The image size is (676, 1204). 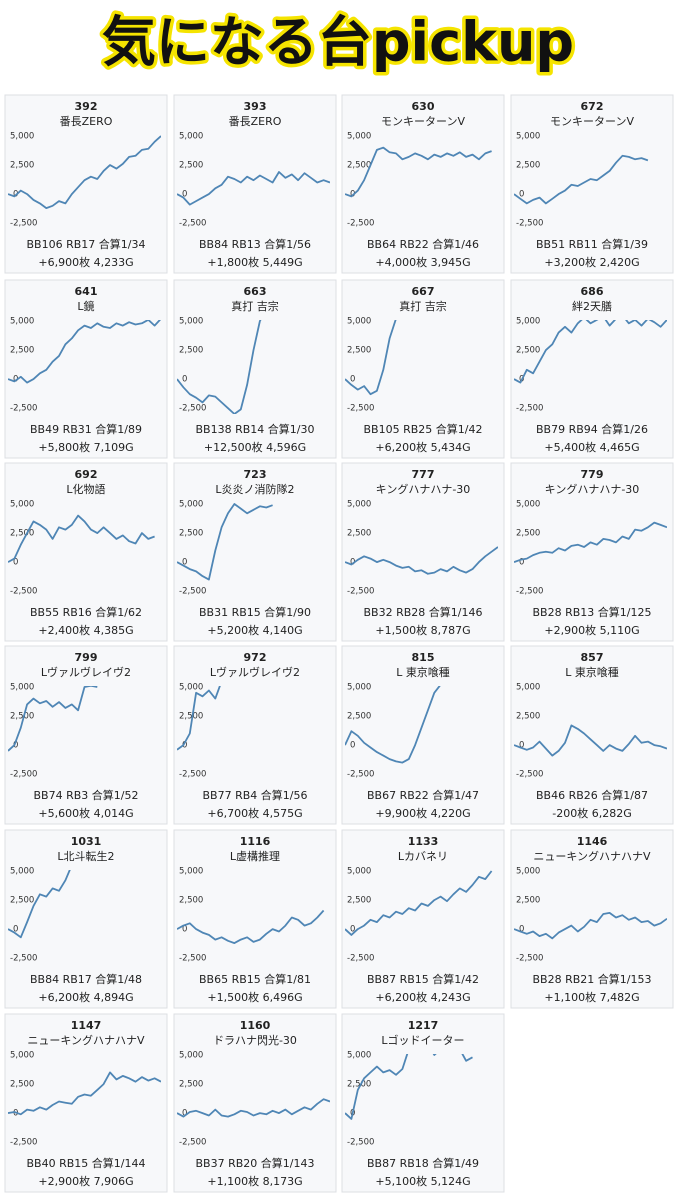 I want to click on stats-line: +6,700枚 4,575G, so click(x=254, y=813).